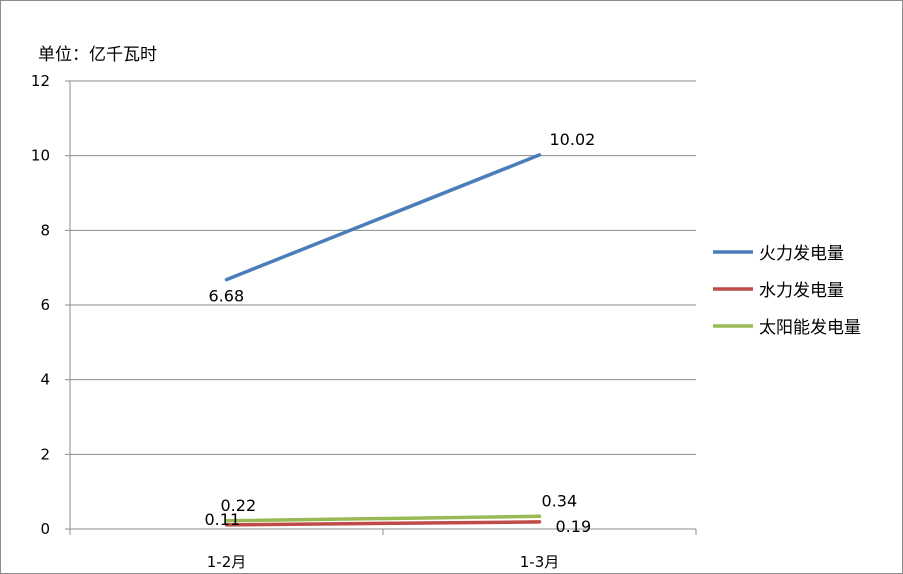 The height and width of the screenshot is (574, 903). What do you see at coordinates (227, 562) in the screenshot?
I see `x-tick-label: 1-2月` at bounding box center [227, 562].